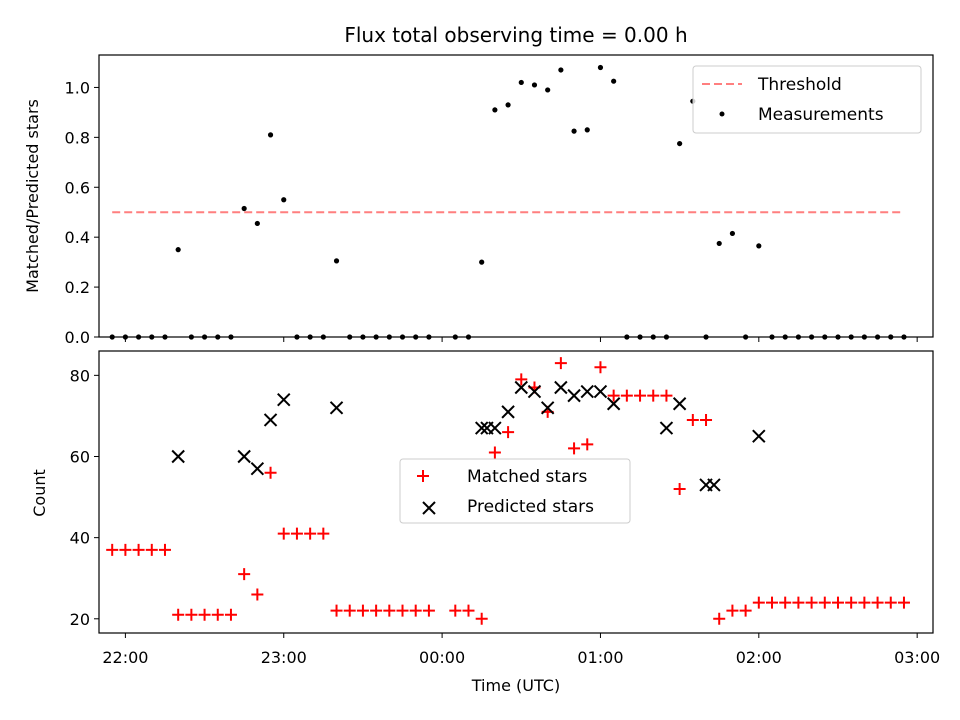 The image size is (960, 720). What do you see at coordinates (77, 287) in the screenshot?
I see `top-y-tick-label: 0.2` at bounding box center [77, 287].